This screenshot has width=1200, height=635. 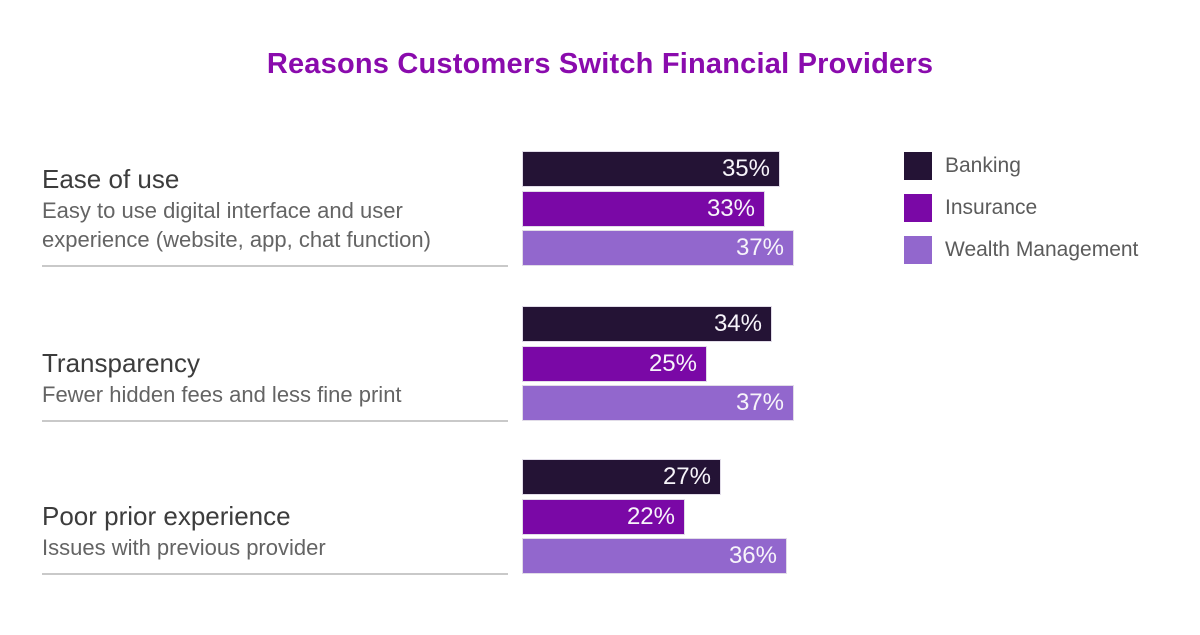 What do you see at coordinates (654, 556) in the screenshot?
I see `bar-wealth-management: 36%` at bounding box center [654, 556].